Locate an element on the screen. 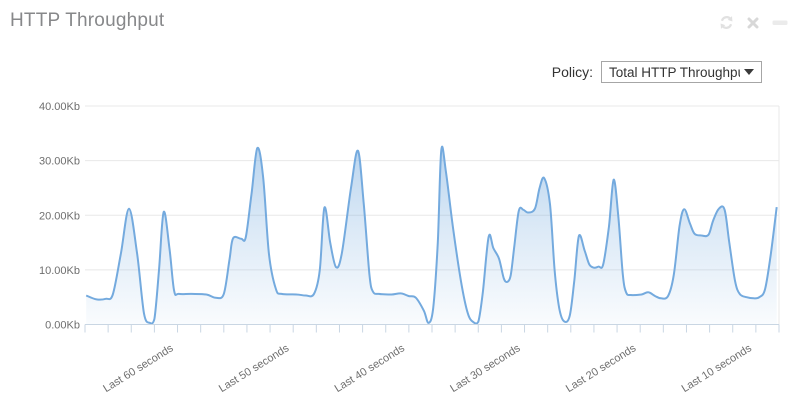  policy-select: Total HTTP Throughput is located at coordinates (681, 72).